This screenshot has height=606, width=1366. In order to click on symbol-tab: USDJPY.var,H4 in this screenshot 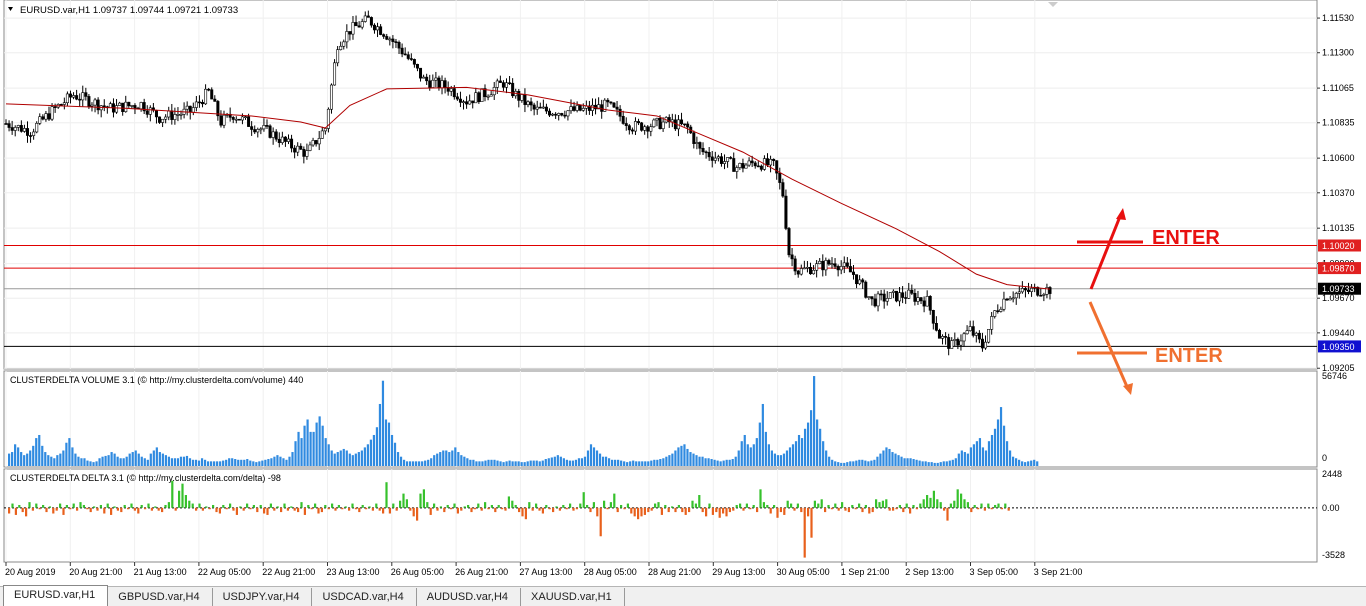, I will do `click(263, 597)`.